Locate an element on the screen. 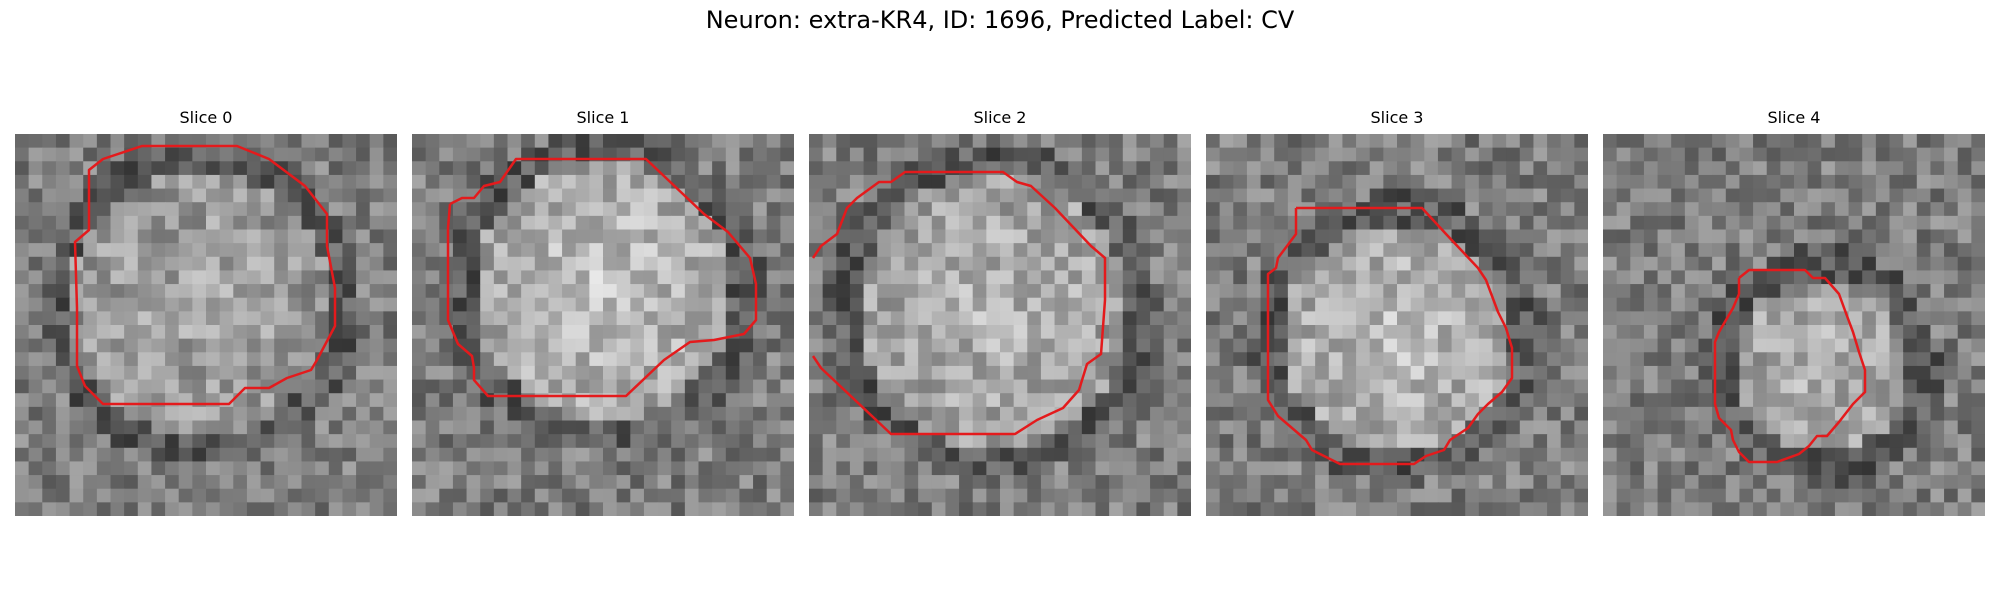 This screenshot has height=600, width=2000. slice-0-image is located at coordinates (206, 325).